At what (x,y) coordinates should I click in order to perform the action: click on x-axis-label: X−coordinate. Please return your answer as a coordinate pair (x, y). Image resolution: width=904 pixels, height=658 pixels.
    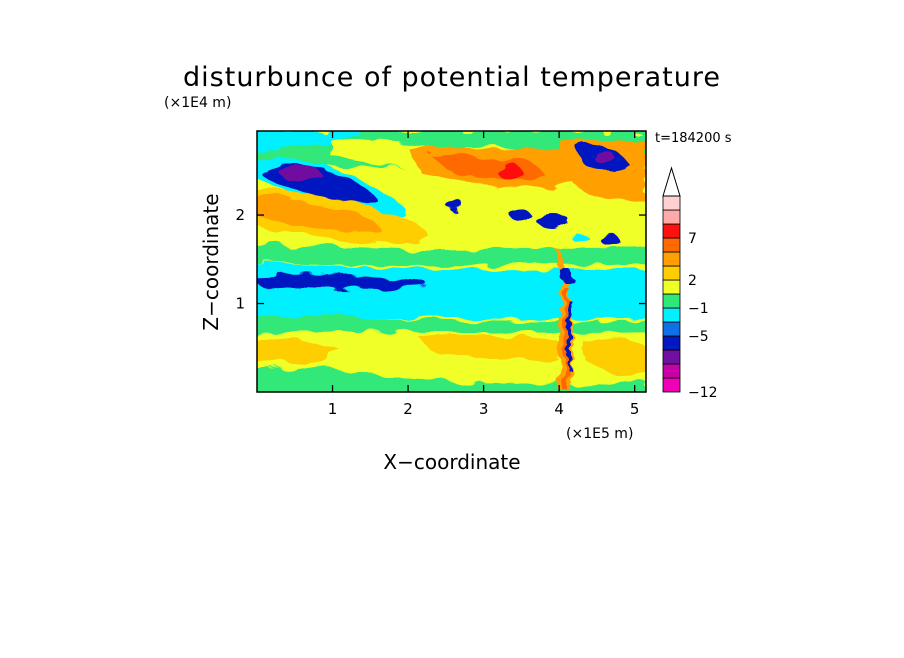
    Looking at the image, I should click on (451, 462).